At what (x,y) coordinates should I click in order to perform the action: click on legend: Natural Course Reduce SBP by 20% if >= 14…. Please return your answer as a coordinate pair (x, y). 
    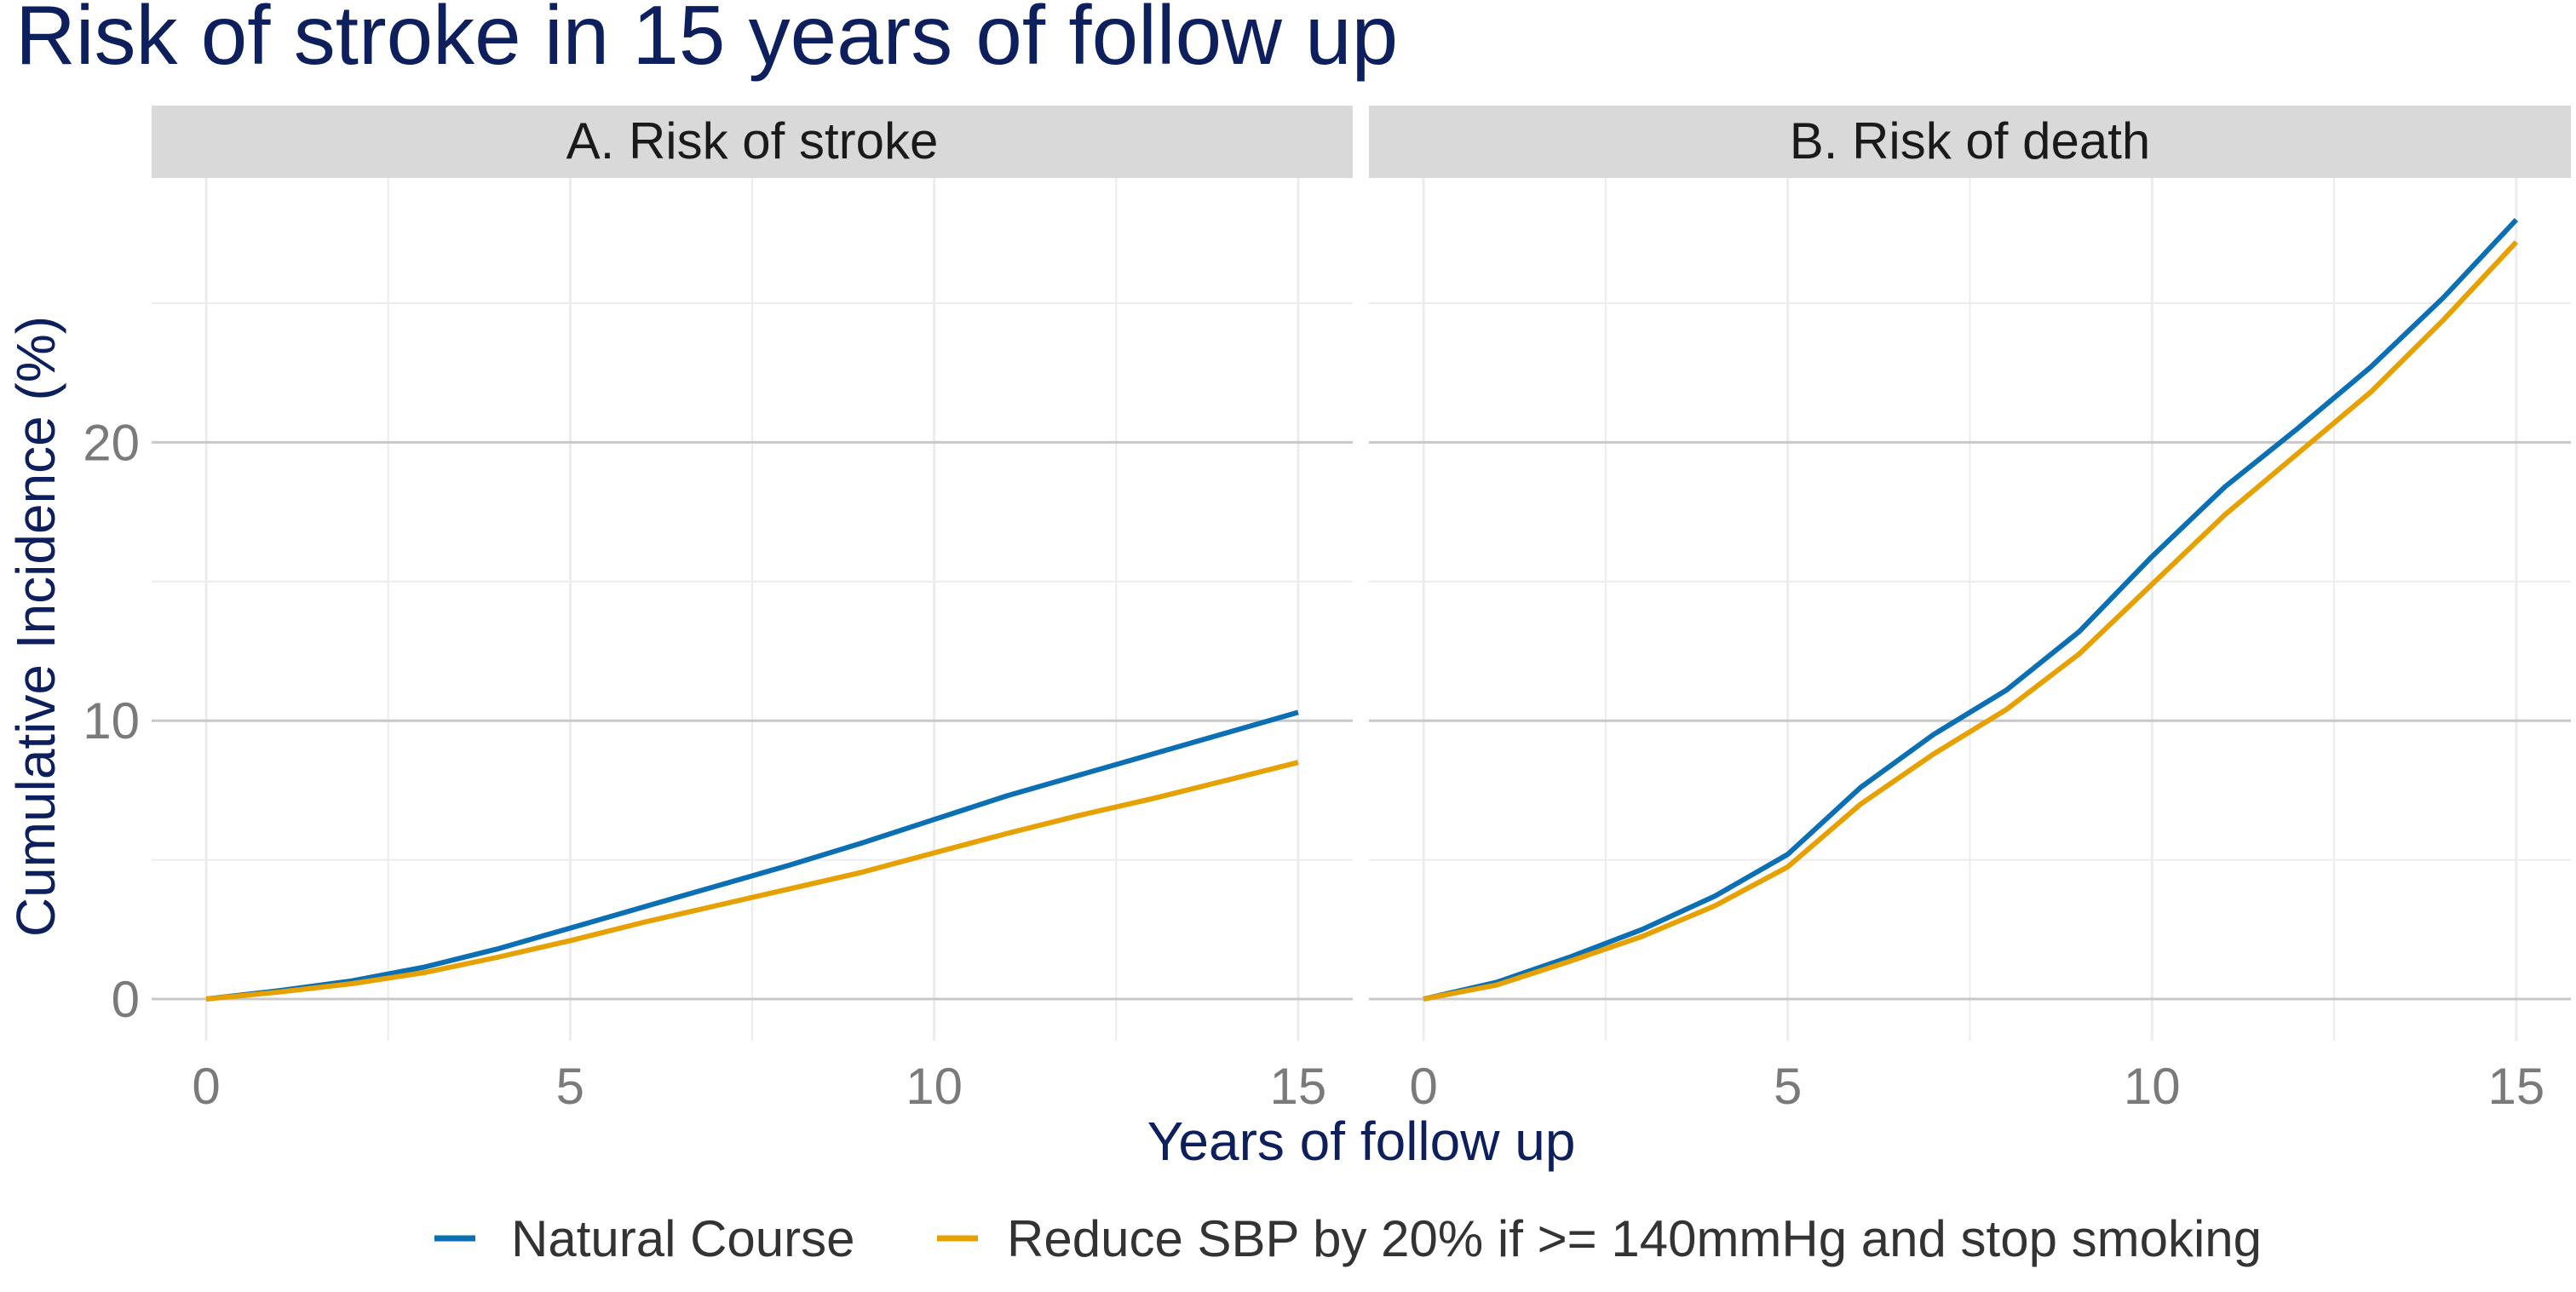
    Looking at the image, I should click on (1348, 1238).